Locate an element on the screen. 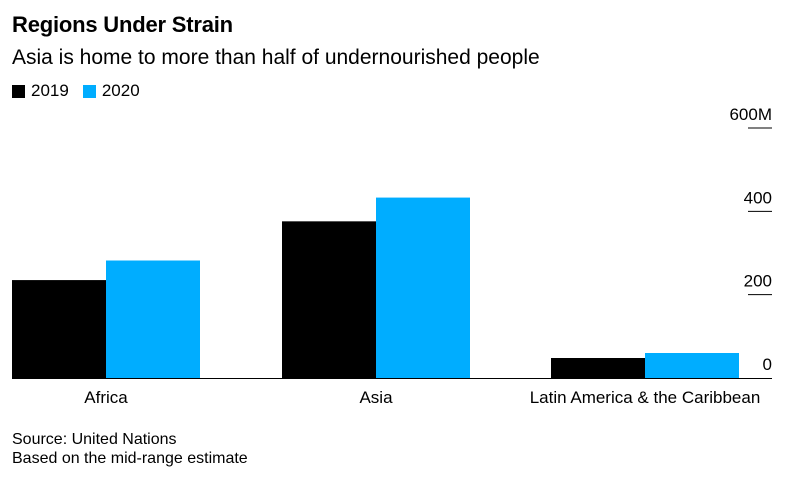  legend-label-2020: 2020 is located at coordinates (120, 90).